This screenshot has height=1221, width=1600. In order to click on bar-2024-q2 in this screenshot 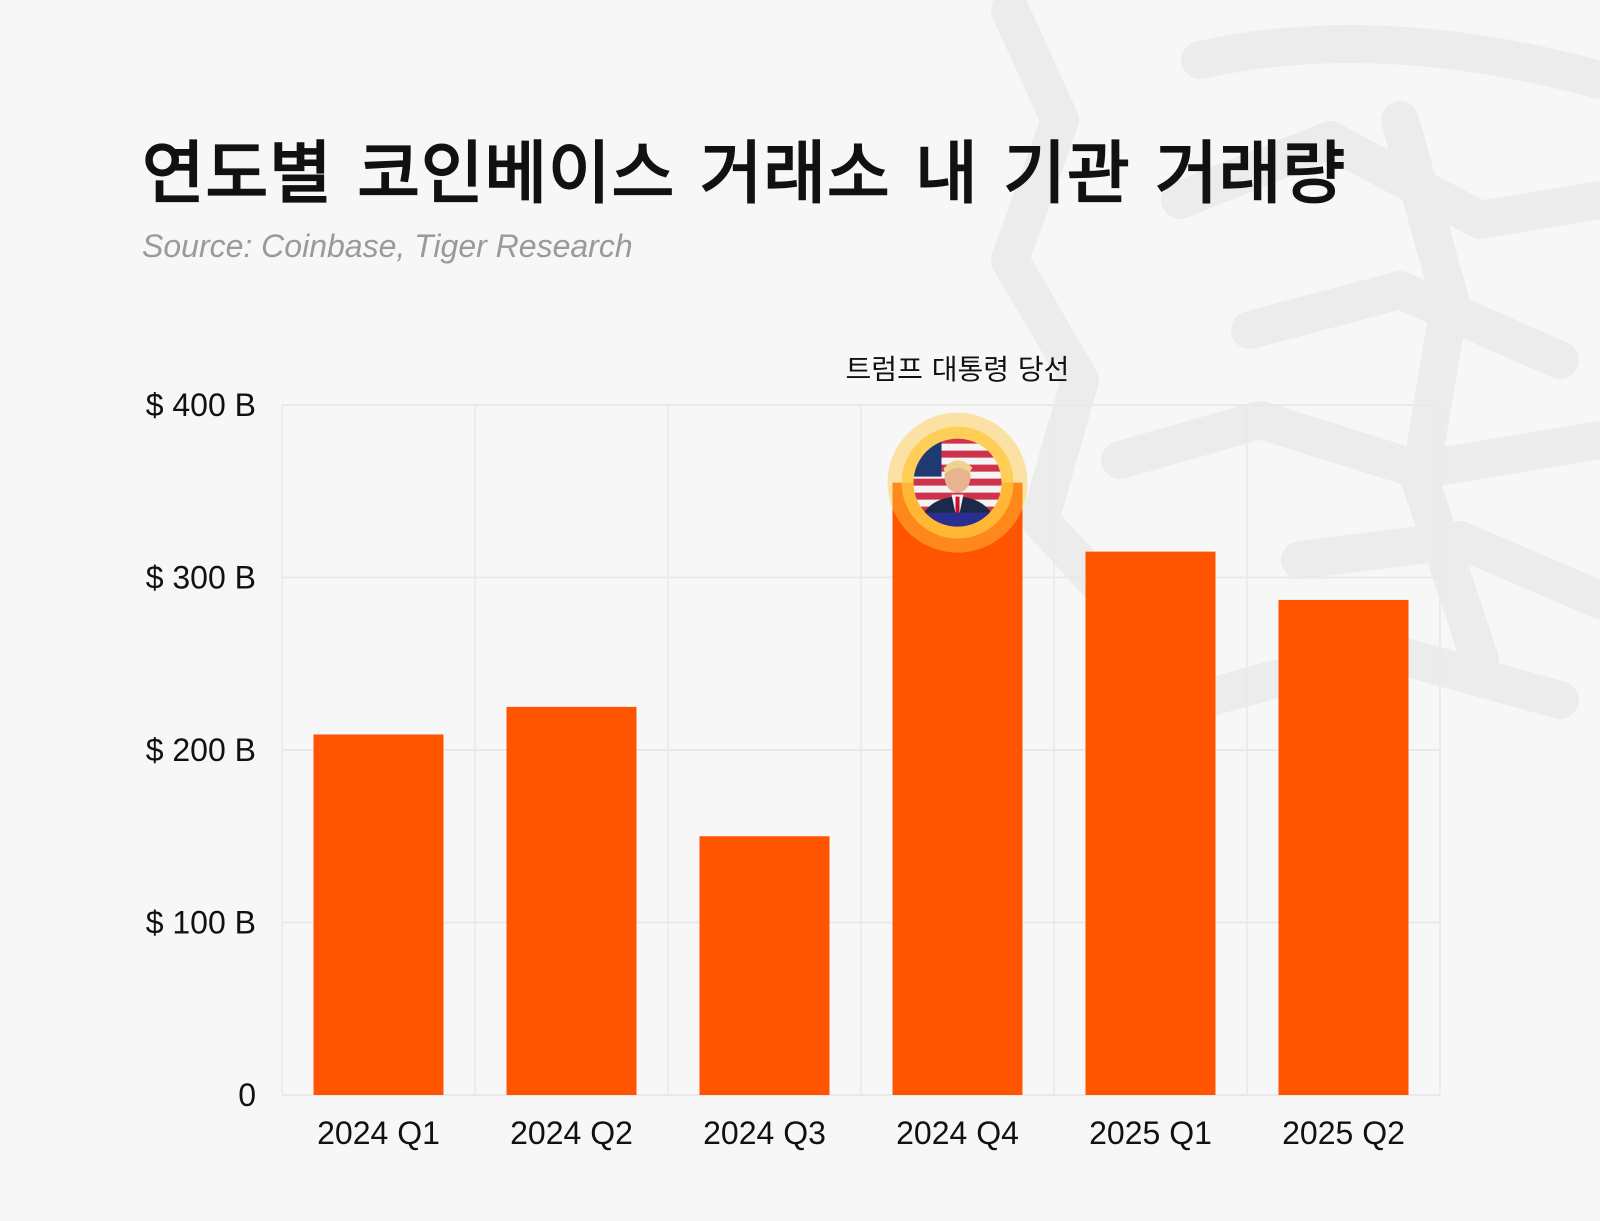, I will do `click(571, 900)`.